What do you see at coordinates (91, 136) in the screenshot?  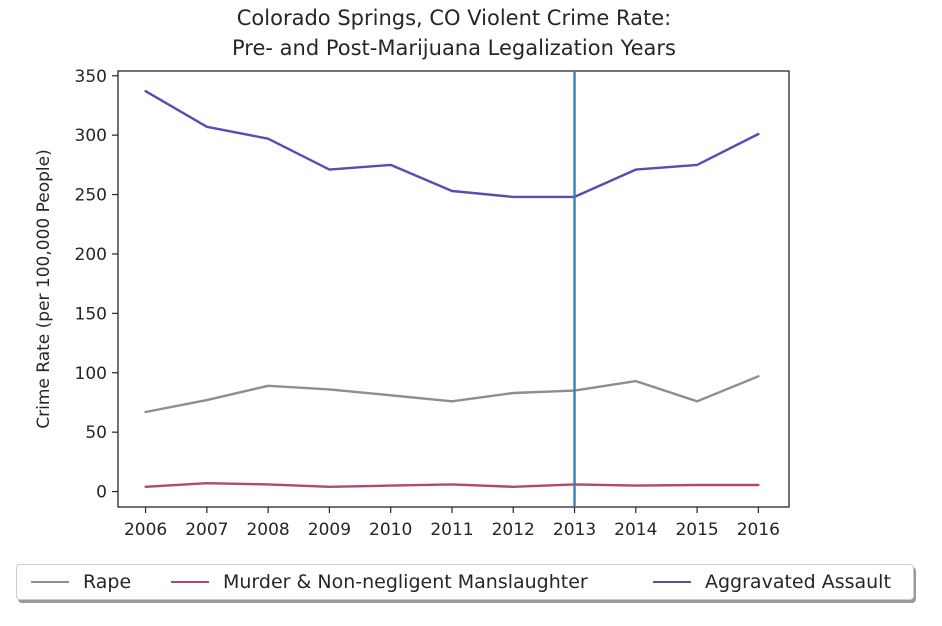 I see `y-tick-label: 300` at bounding box center [91, 136].